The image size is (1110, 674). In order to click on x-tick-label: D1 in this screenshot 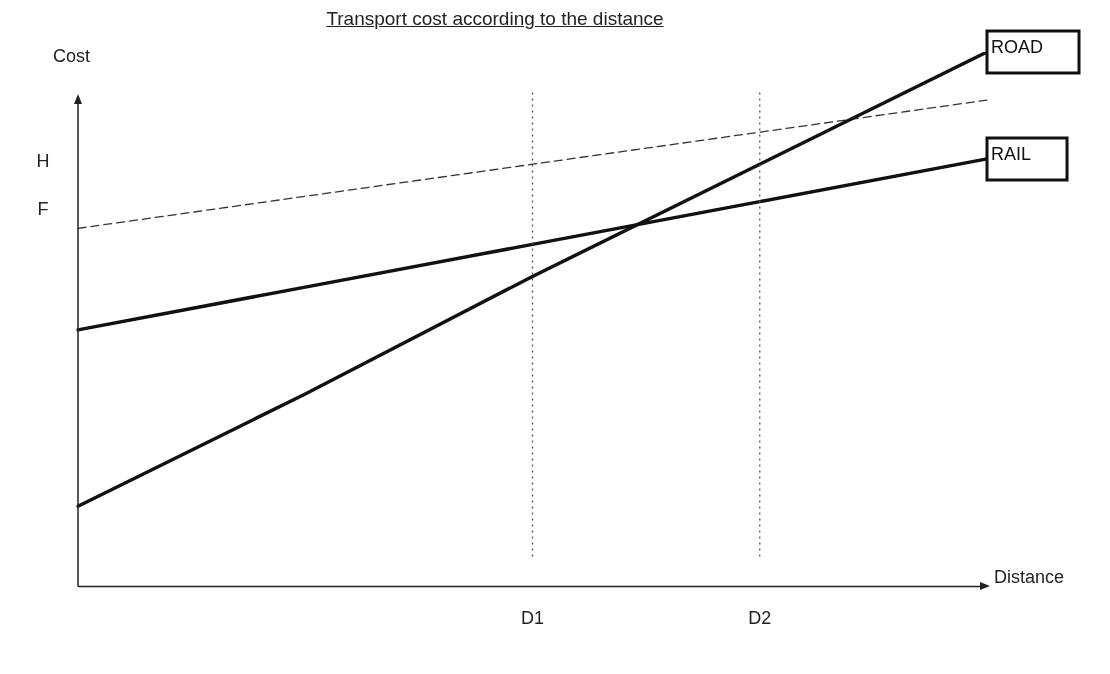, I will do `click(532, 618)`.